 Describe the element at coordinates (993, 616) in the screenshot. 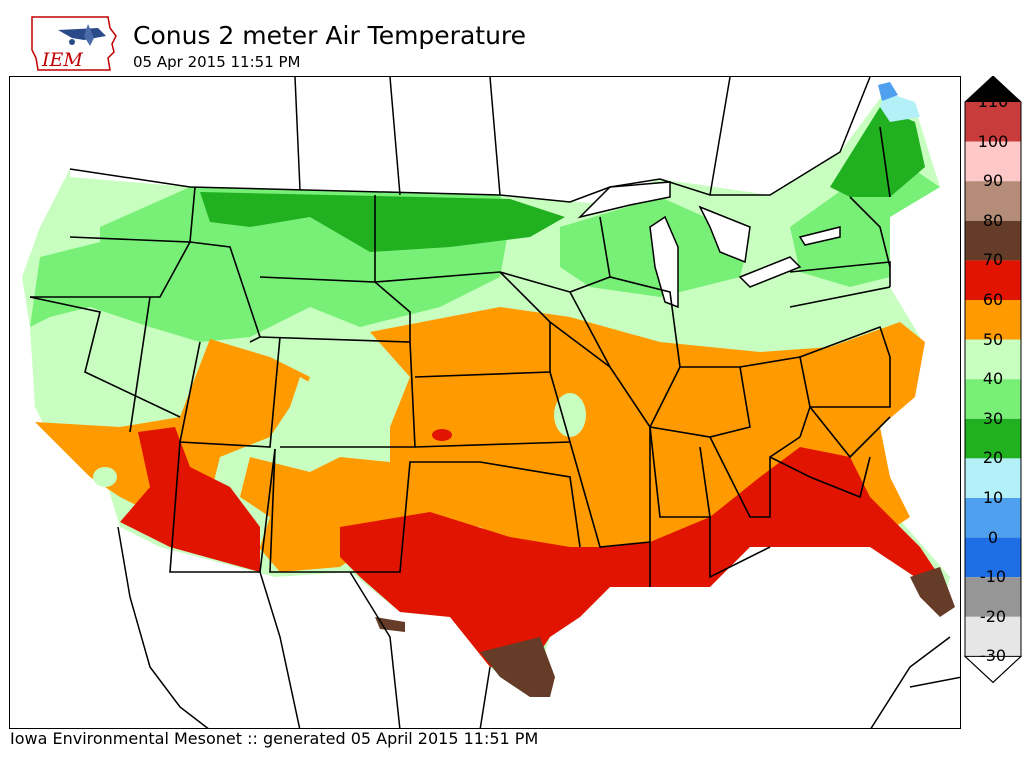

I see `legend-tick-label: -20` at that location.